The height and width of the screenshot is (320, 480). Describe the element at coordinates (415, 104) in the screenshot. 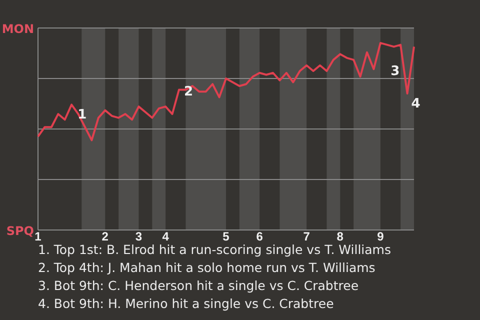

I see `annotation: 4` at that location.